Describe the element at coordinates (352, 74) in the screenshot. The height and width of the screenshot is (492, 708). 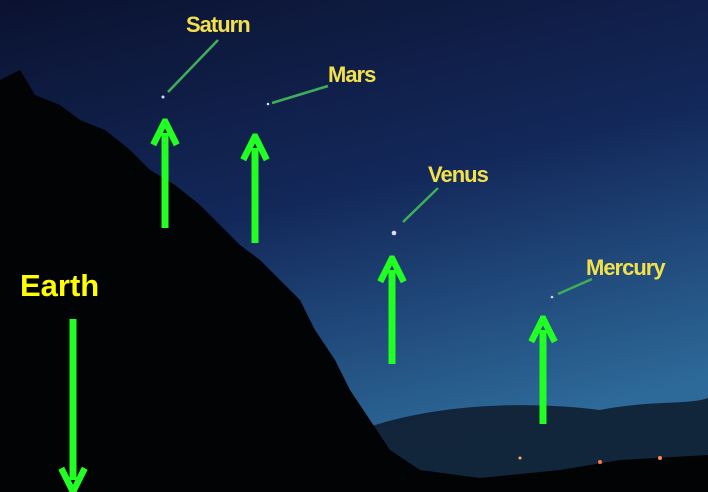
I see `planet-label: Mars` at that location.